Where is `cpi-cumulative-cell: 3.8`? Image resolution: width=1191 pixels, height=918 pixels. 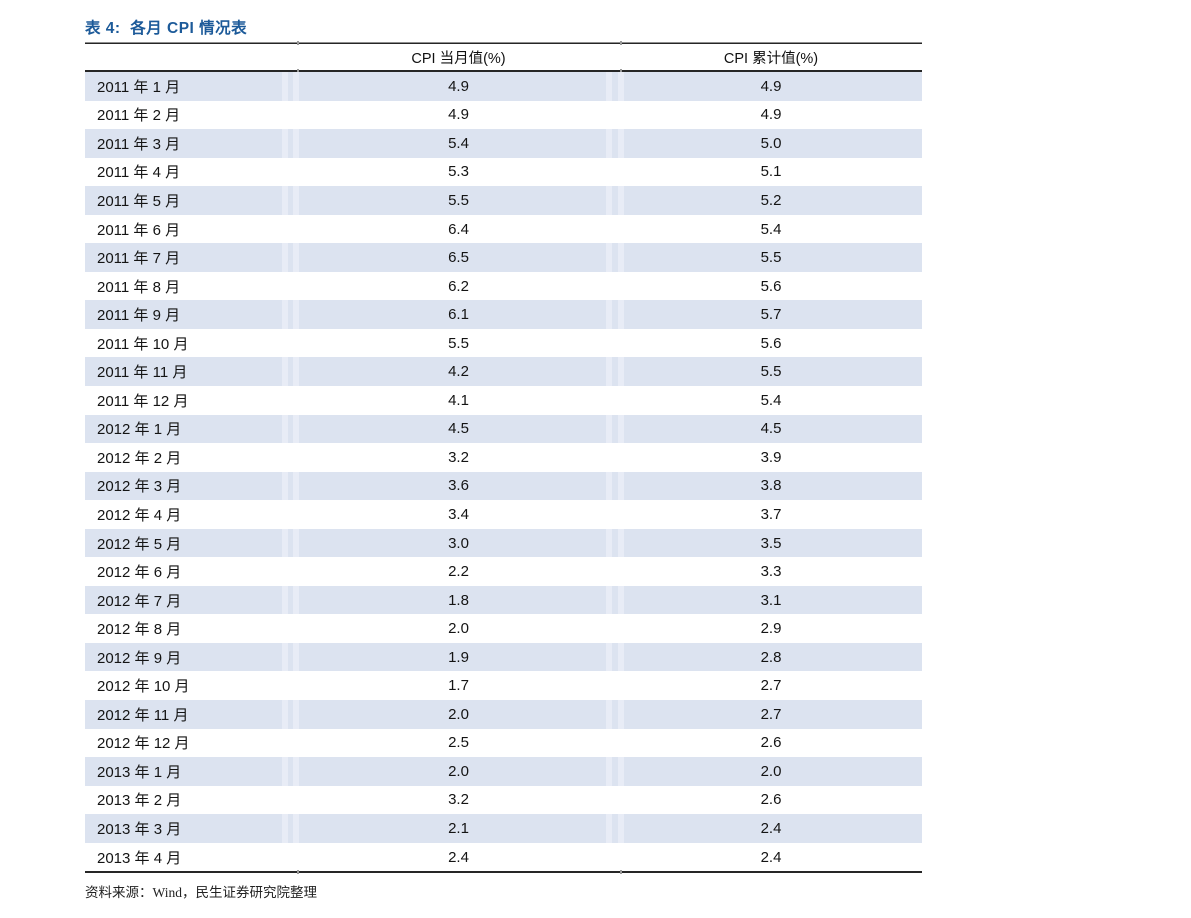 cpi-cumulative-cell: 3.8 is located at coordinates (771, 486).